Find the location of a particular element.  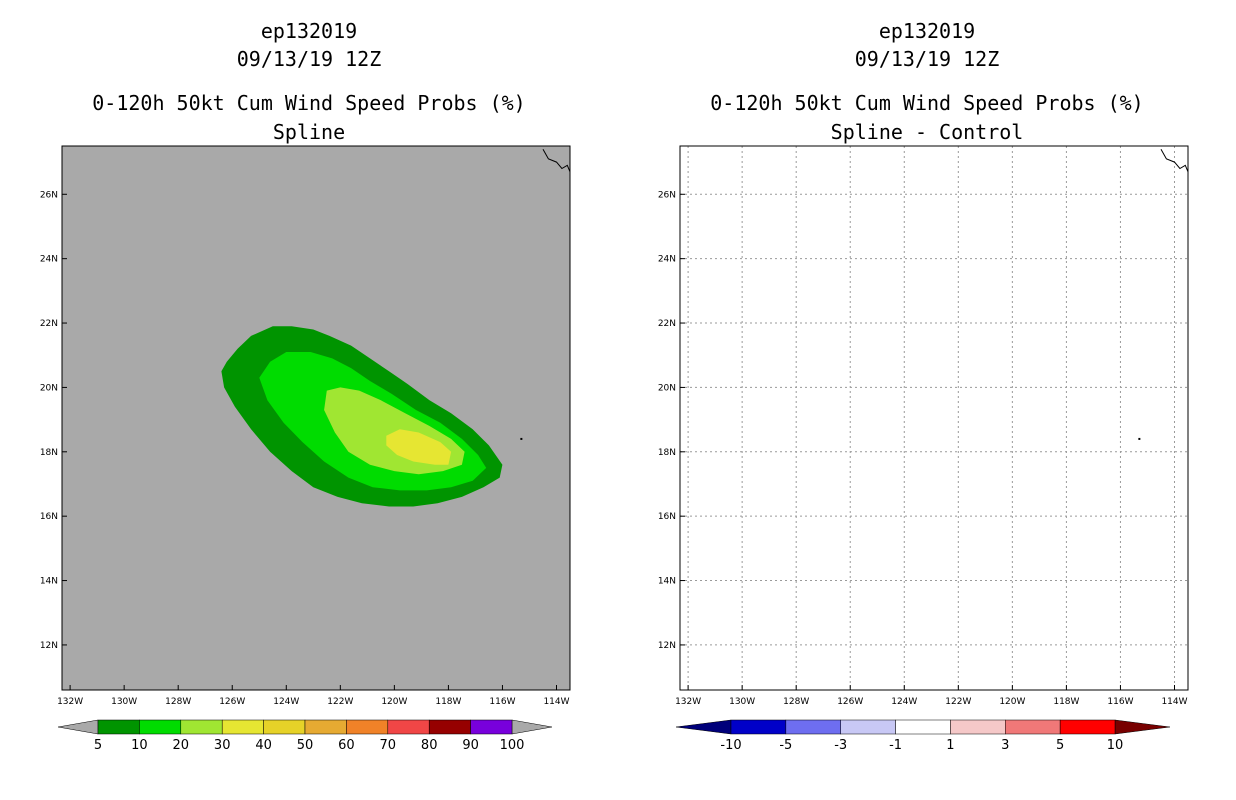

right-y-tick-label-0: 12N is located at coordinates (667, 646).